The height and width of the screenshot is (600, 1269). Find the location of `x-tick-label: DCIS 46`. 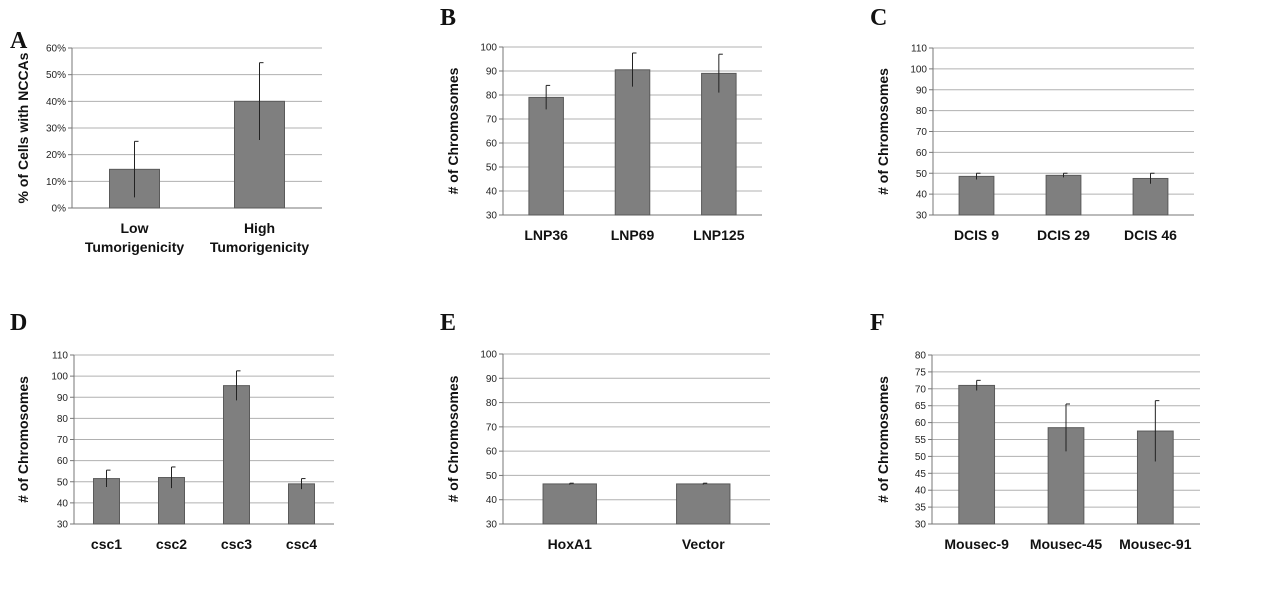

x-tick-label: DCIS 46 is located at coordinates (1150, 235).